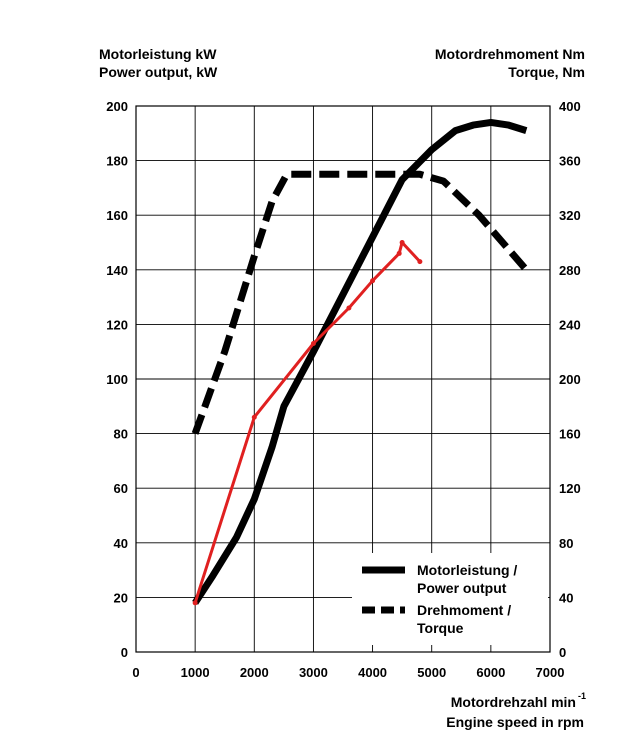 The width and height of the screenshot is (634, 754). Describe the element at coordinates (550, 672) in the screenshot. I see `x-tick-label: 7000` at that location.